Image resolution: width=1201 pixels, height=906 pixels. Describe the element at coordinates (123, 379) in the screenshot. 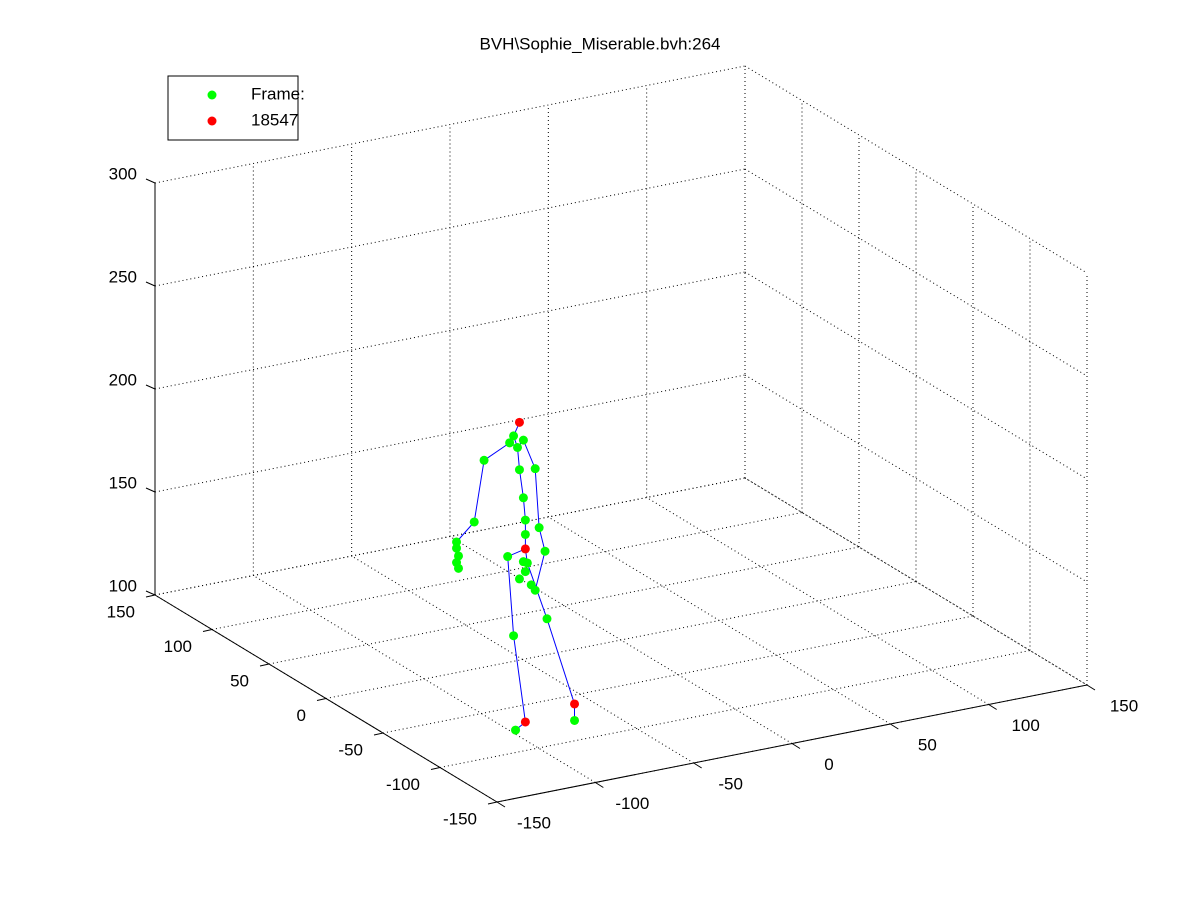

I see `z-tick-label: 200` at that location.